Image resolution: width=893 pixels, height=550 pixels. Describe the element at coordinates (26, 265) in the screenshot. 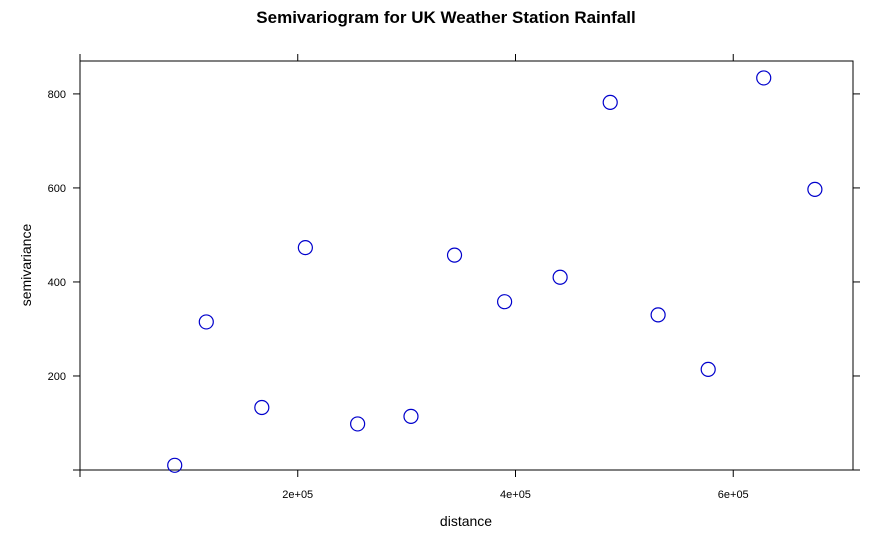

I see `y-axis-label: semivariance` at that location.